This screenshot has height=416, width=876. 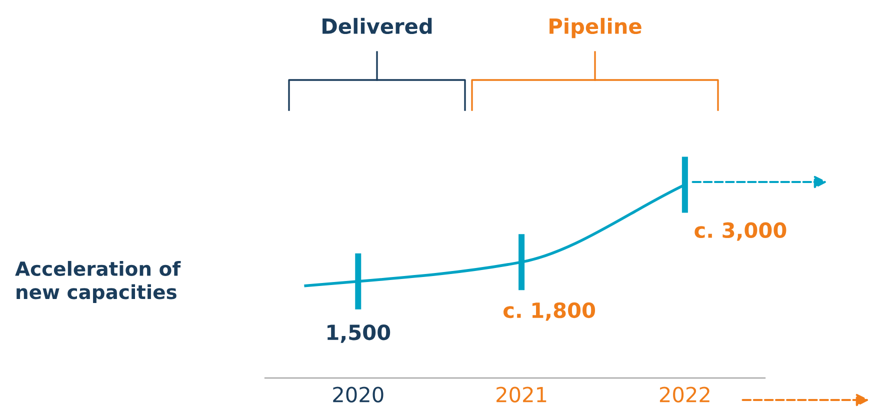 I want to click on y-axis-title: Acceleration of new capacities, so click(x=98, y=282).